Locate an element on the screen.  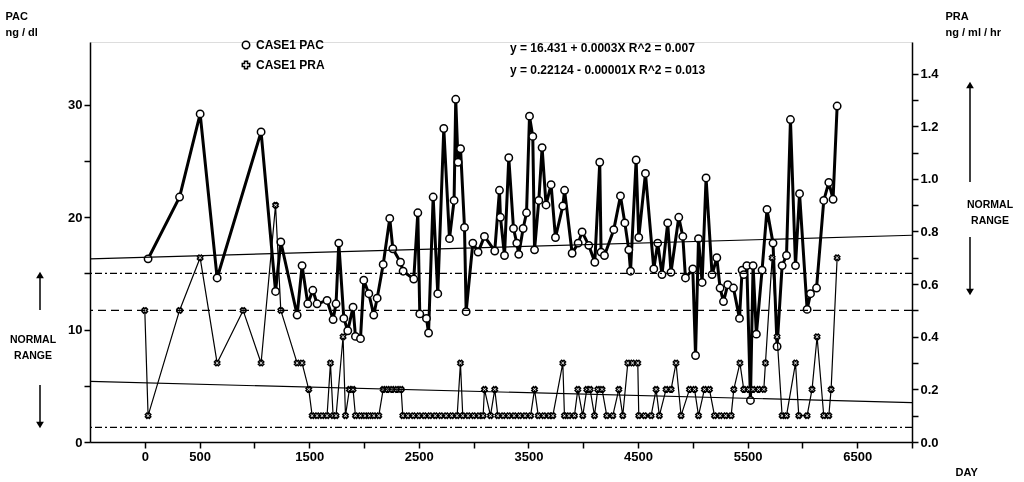
y2-tick-label: 0.0 is located at coordinates (929, 442).